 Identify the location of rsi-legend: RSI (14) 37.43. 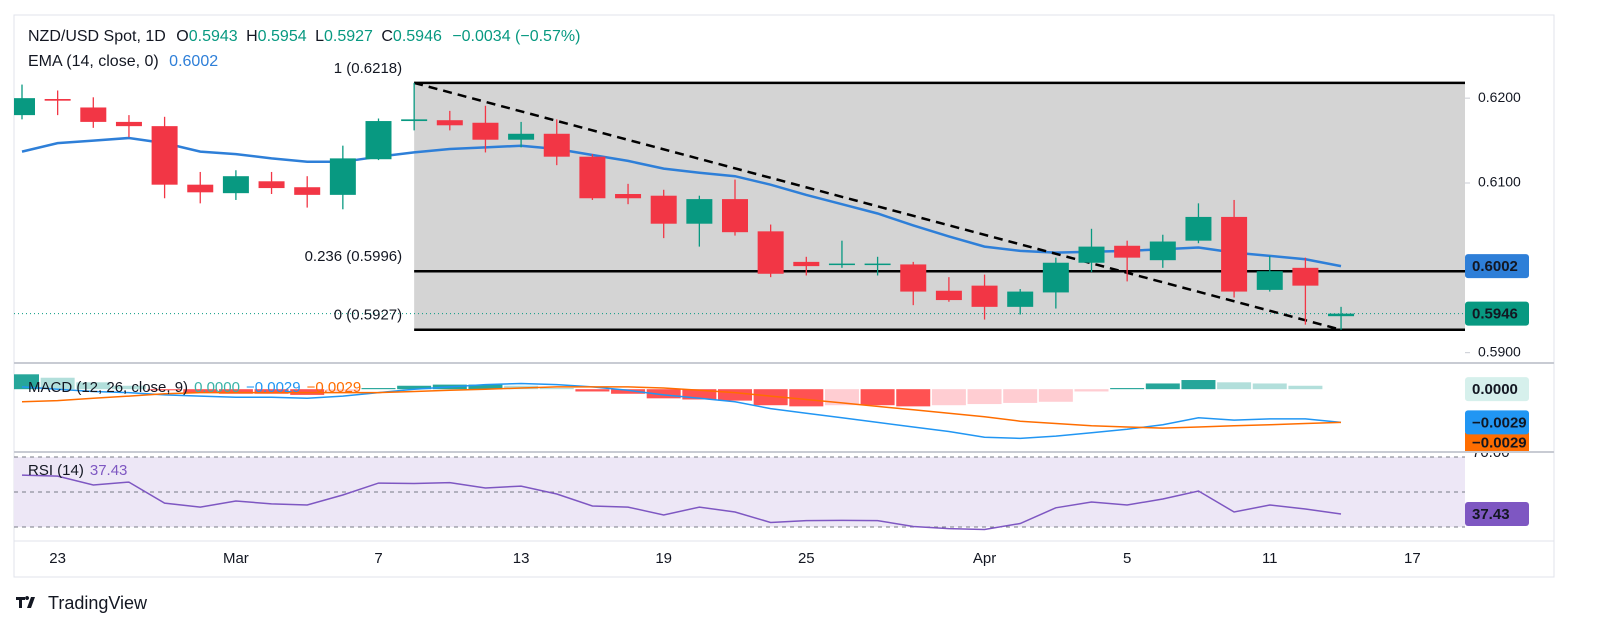
(77, 470).